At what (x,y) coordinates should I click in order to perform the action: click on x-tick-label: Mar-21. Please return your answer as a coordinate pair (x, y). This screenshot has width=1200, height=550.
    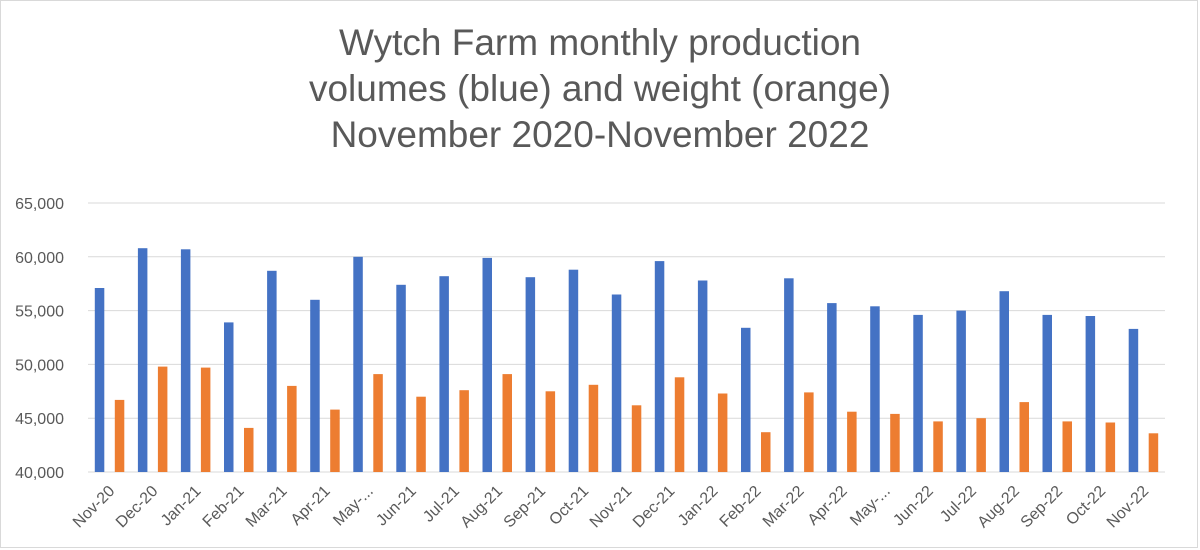
    Looking at the image, I should click on (267, 507).